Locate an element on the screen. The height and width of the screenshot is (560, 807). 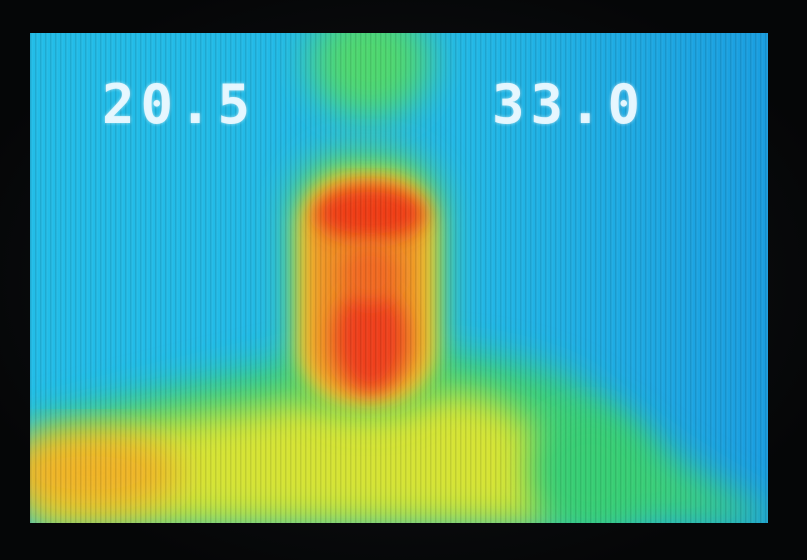
min-temp-readout: 20.5 is located at coordinates (179, 104).